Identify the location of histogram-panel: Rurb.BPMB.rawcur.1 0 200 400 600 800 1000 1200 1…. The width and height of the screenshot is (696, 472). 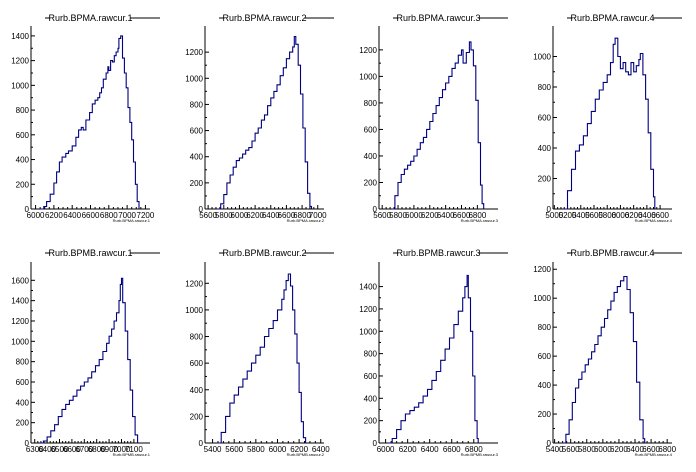
(85, 352).